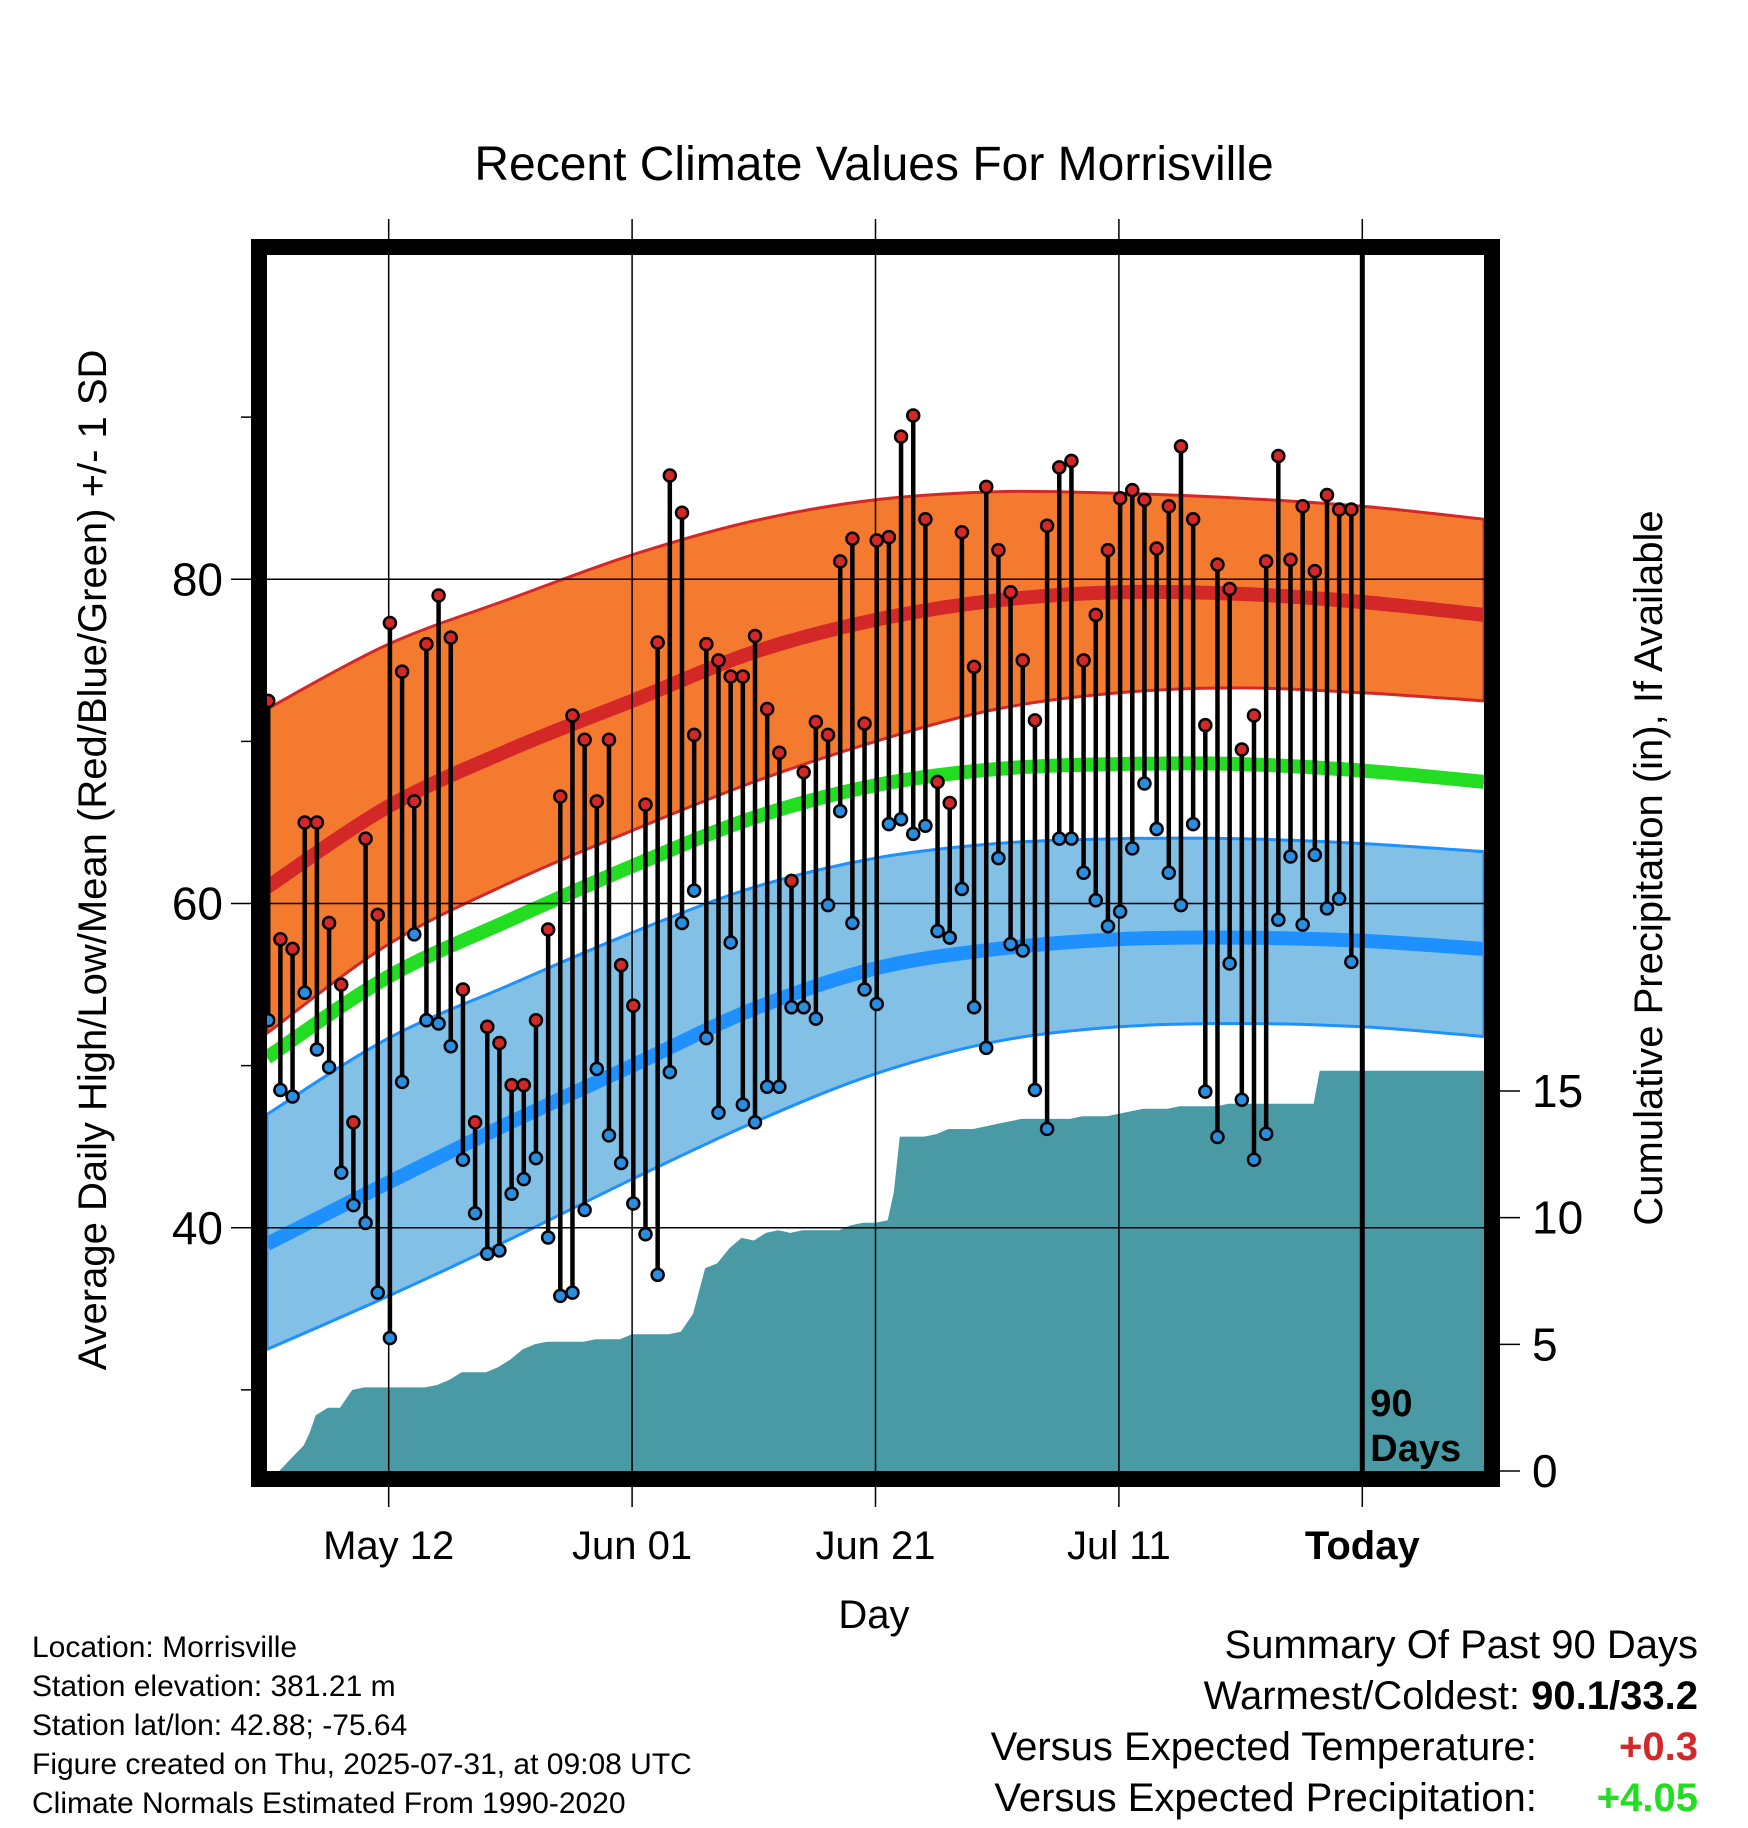 The width and height of the screenshot is (1748, 1828). What do you see at coordinates (1461, 1645) in the screenshot?
I see `summary-title: Summary Of Past 90 Days` at bounding box center [1461, 1645].